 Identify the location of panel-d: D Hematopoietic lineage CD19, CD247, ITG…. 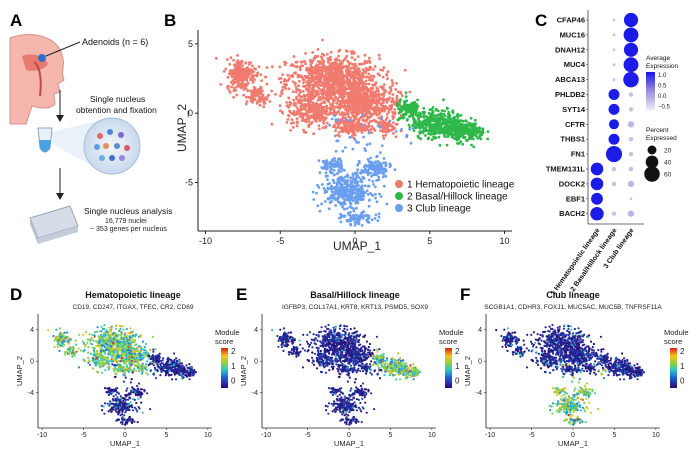
(125, 366).